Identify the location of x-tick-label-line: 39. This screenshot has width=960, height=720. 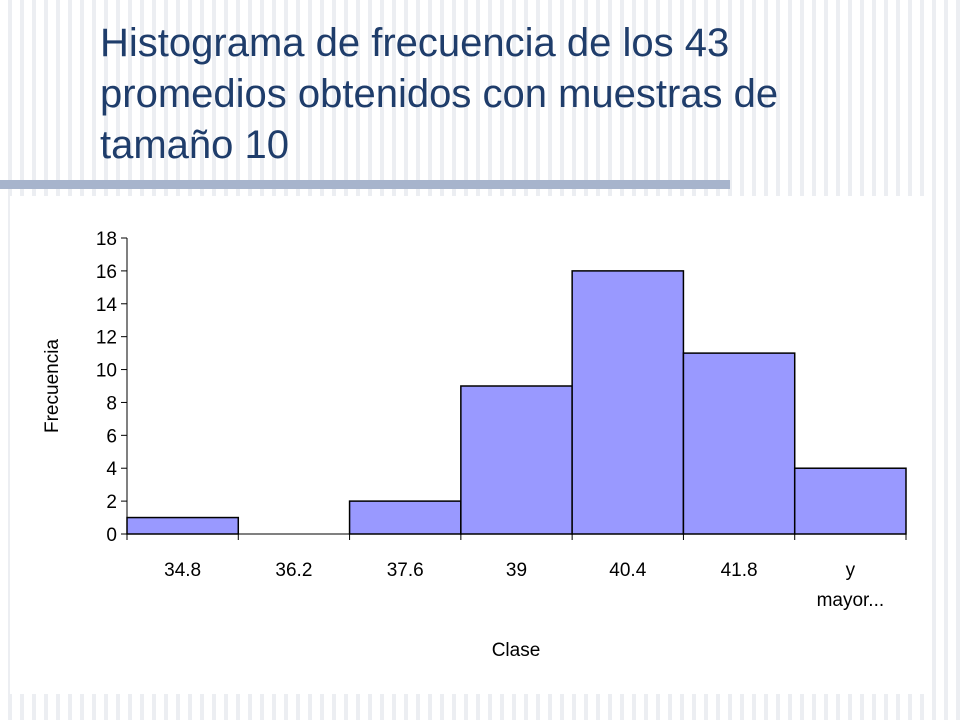
(516, 570).